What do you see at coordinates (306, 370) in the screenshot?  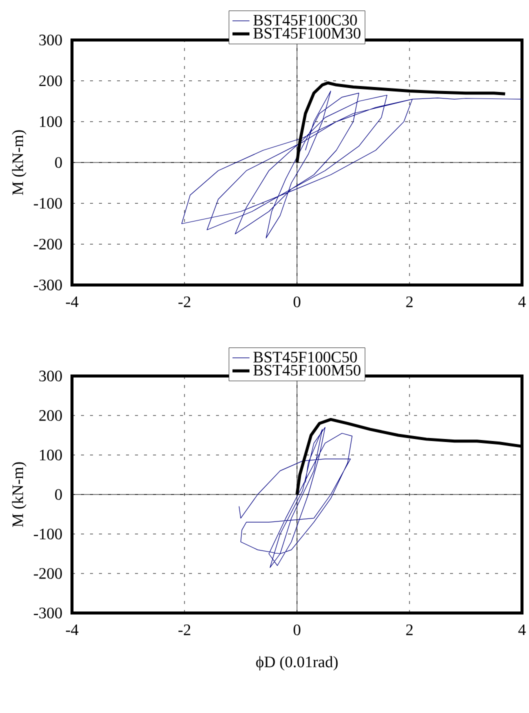 I see `legend-label: BST45F100M50` at bounding box center [306, 370].